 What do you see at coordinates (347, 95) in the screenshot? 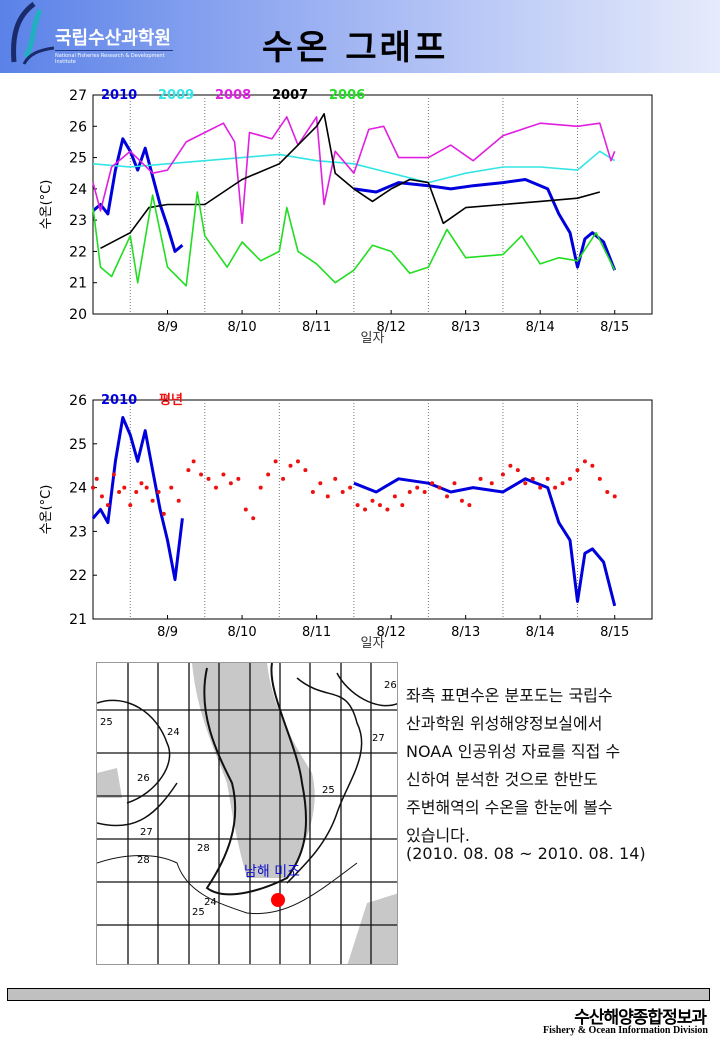
I see `legend-entry: 2006` at bounding box center [347, 95].